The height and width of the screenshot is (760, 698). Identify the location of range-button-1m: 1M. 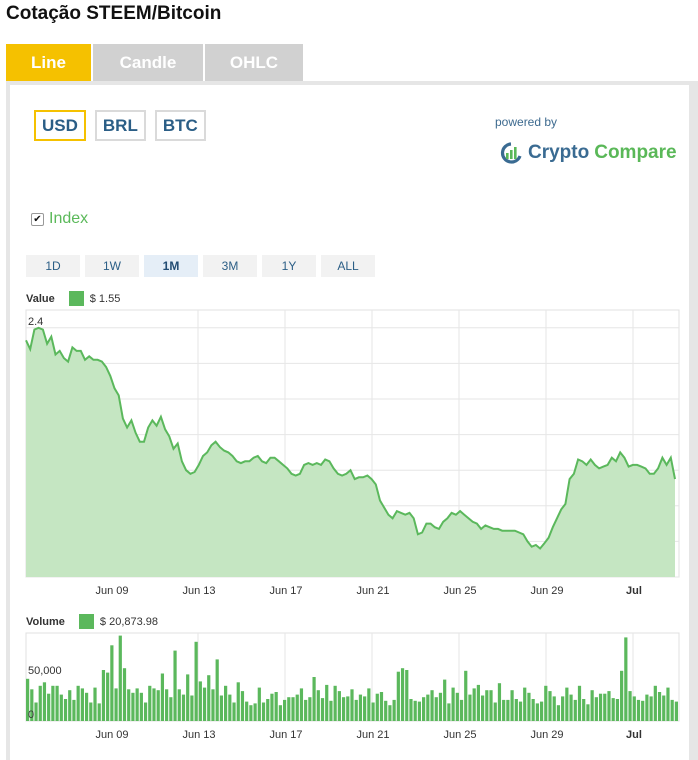
(171, 266).